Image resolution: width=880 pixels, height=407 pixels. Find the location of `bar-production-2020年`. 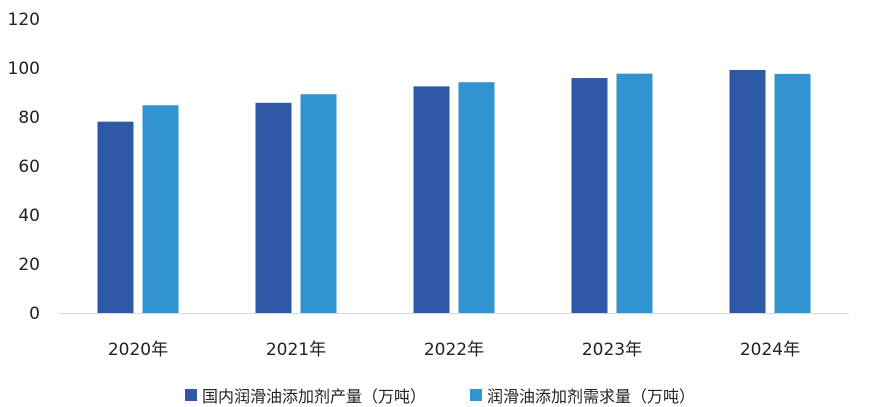

bar-production-2020年 is located at coordinates (115, 217).